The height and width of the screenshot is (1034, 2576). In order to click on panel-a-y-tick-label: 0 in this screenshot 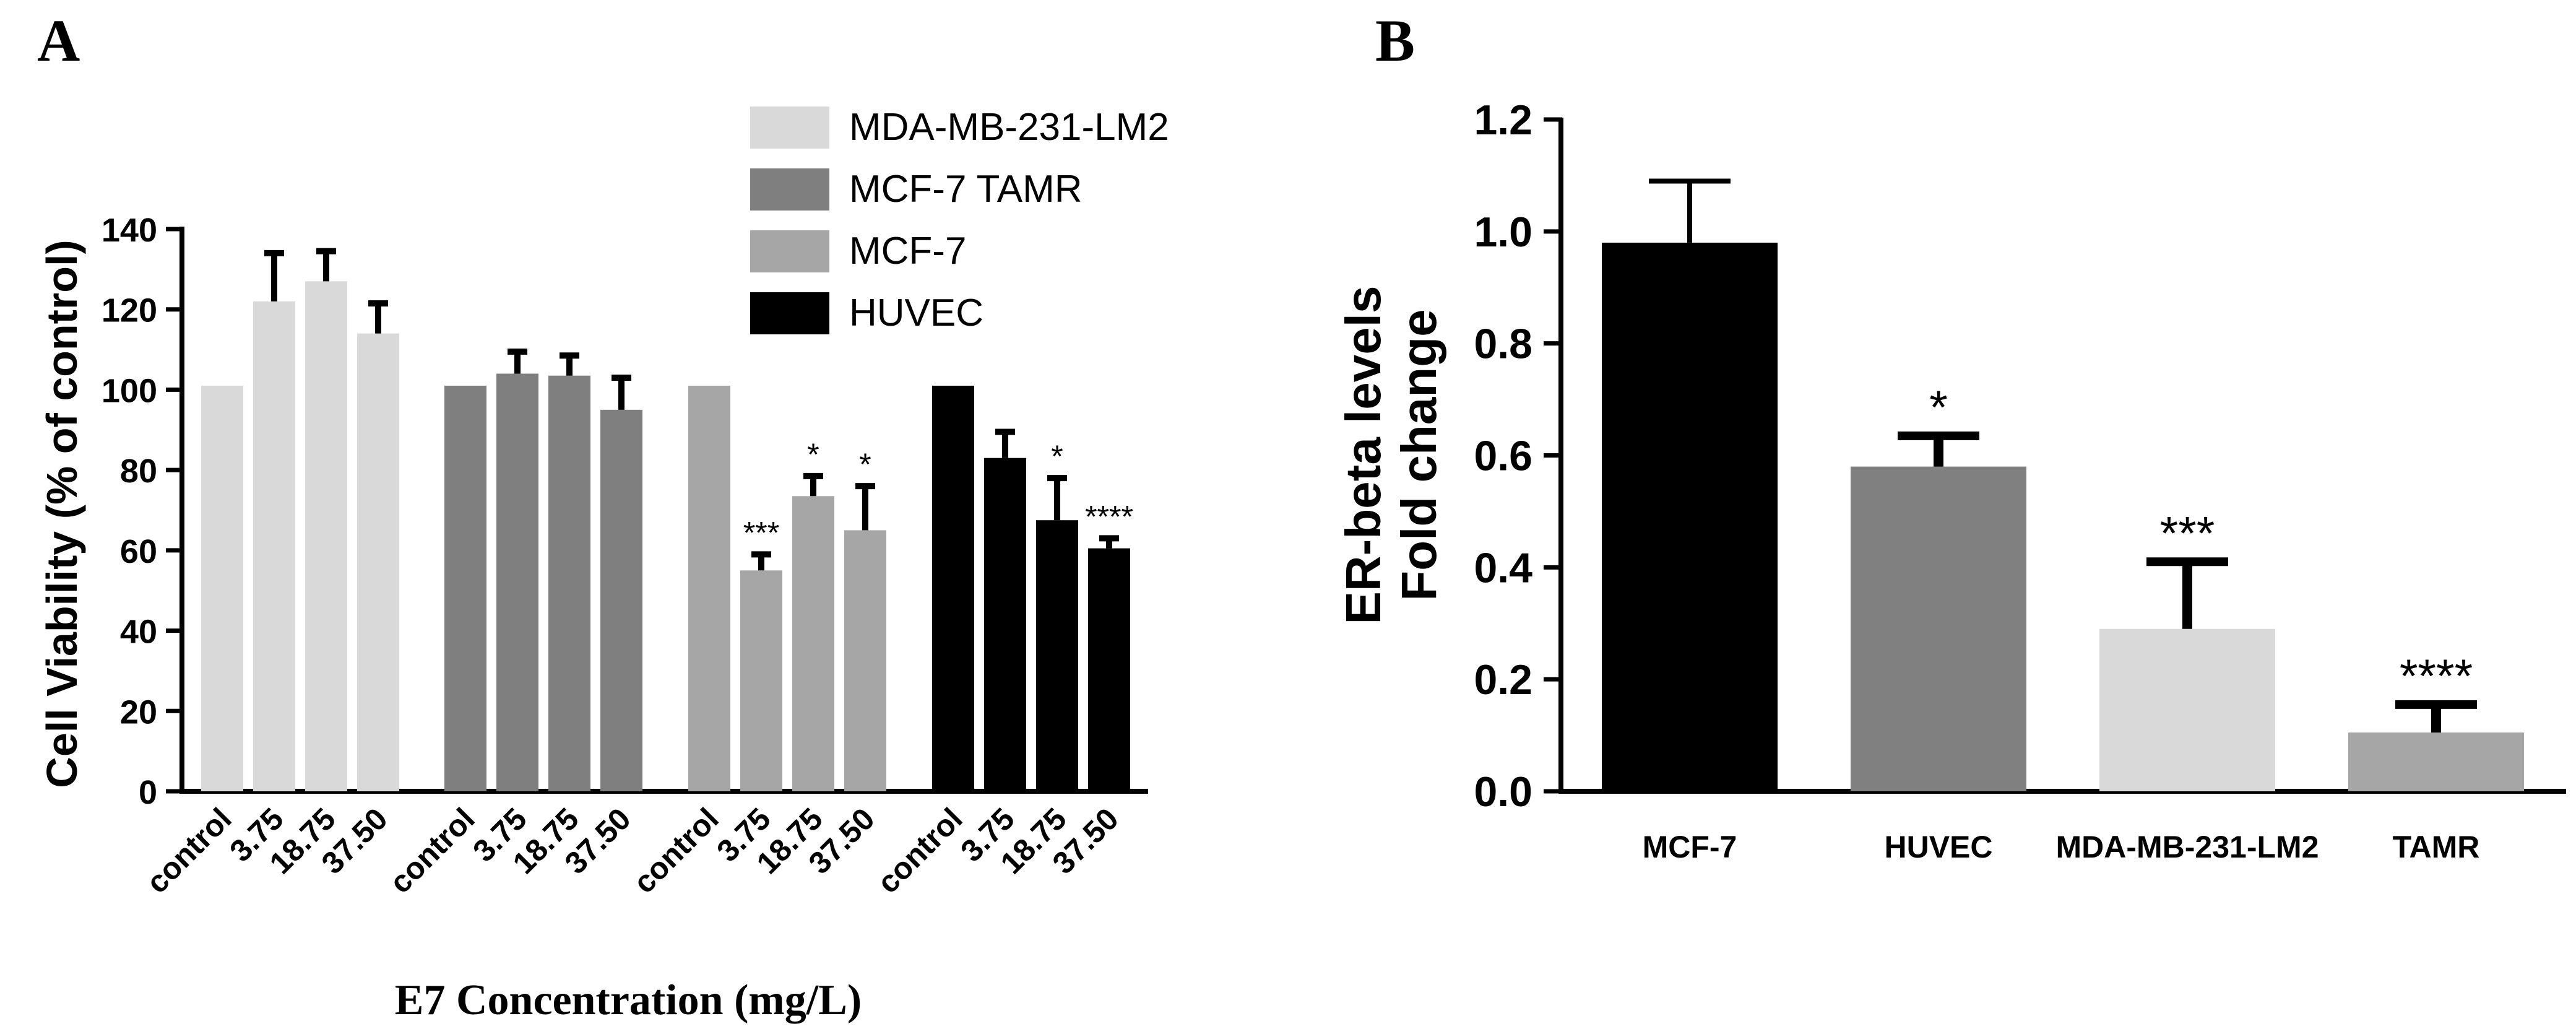, I will do `click(148, 792)`.